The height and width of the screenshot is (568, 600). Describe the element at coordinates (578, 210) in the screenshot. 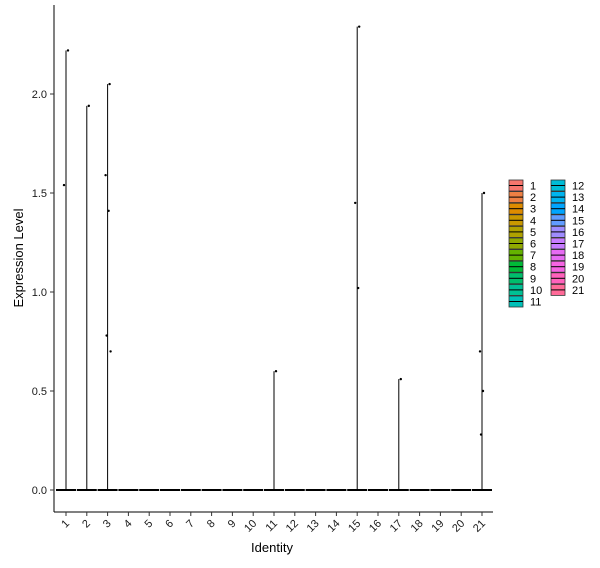

I see `legend-label: 14` at that location.